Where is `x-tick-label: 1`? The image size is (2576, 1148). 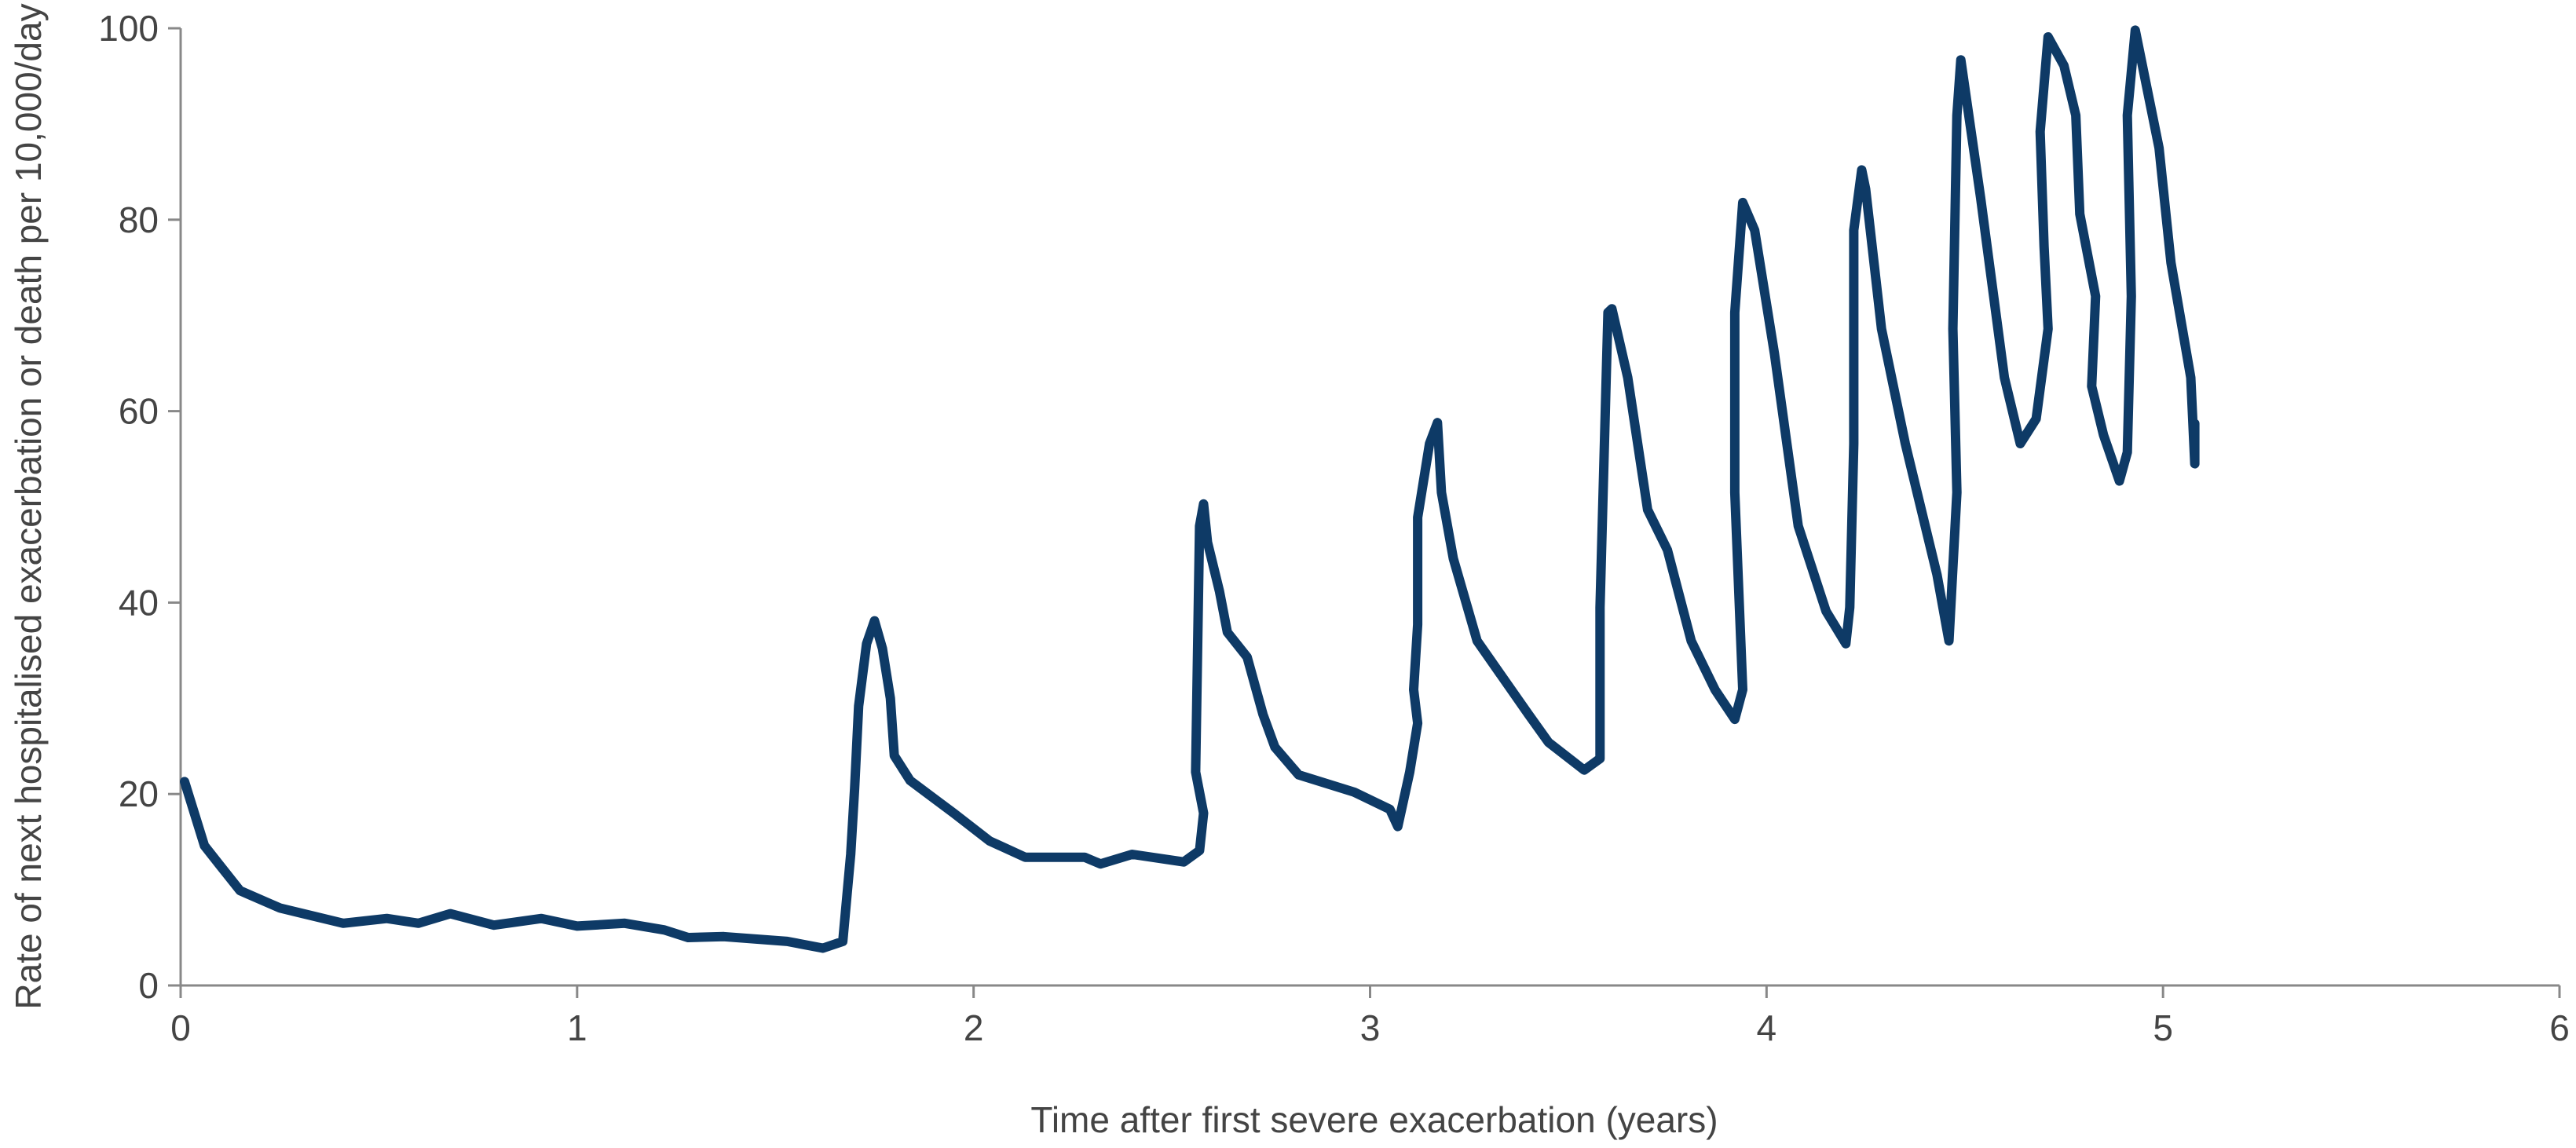 x-tick-label: 1 is located at coordinates (577, 1028).